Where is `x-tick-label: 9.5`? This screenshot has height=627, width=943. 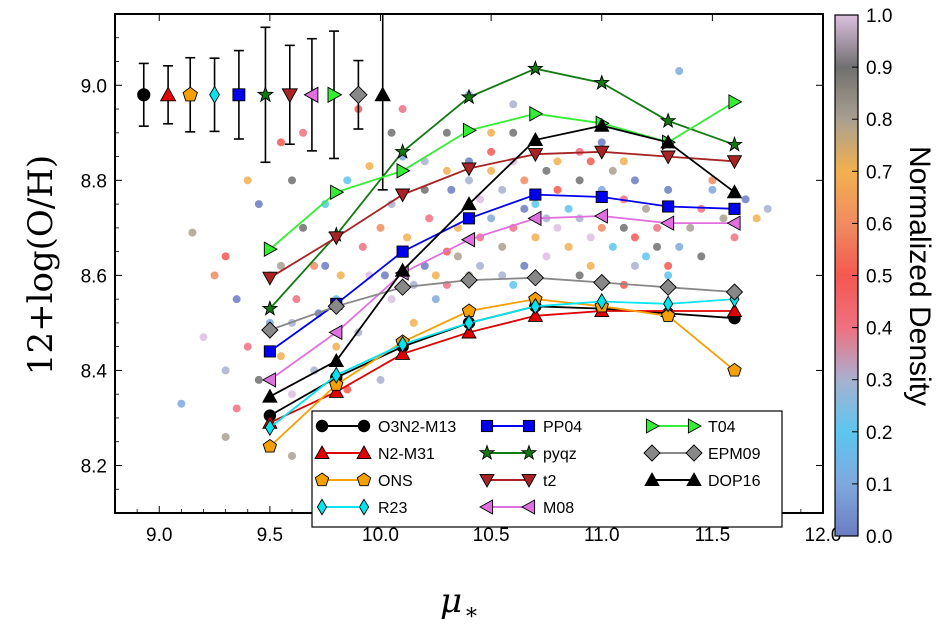
x-tick-label: 9.5 is located at coordinates (270, 535).